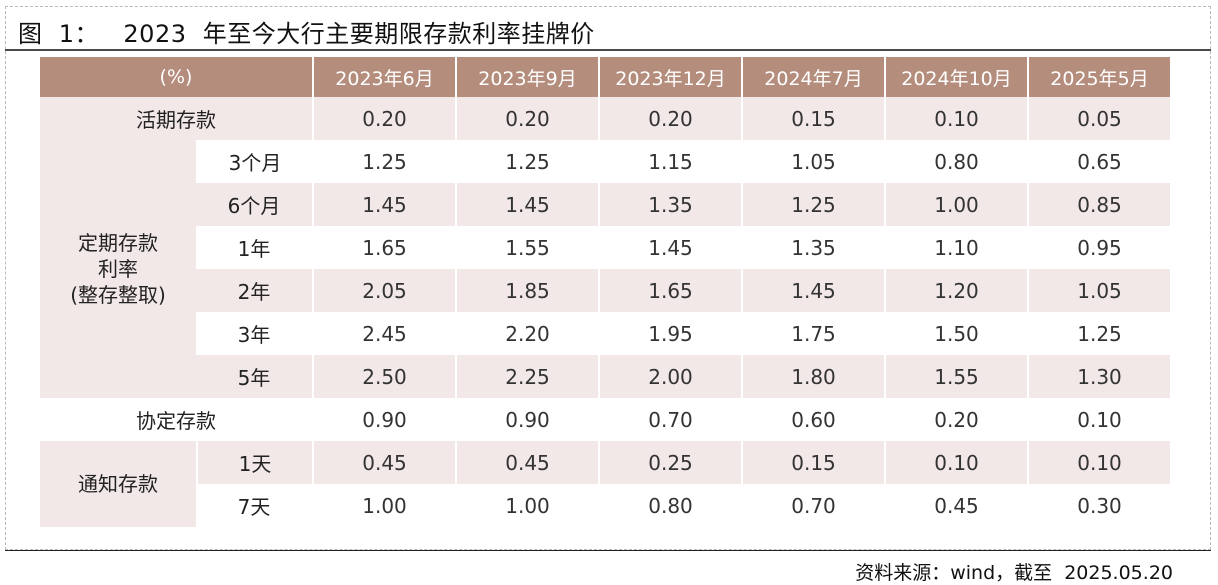 The width and height of the screenshot is (1218, 585). Describe the element at coordinates (383, 376) in the screenshot. I see `table-cell: 2.50` at that location.